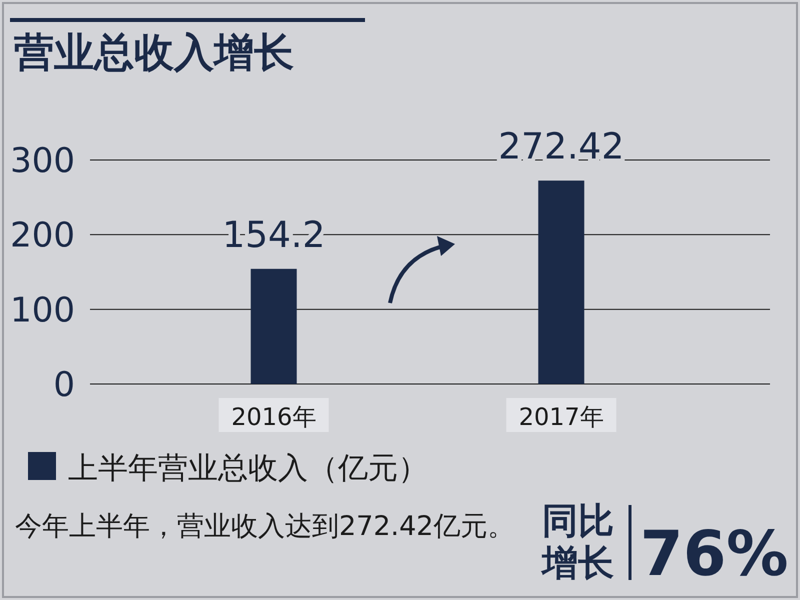 The image size is (800, 600). What do you see at coordinates (561, 147) in the screenshot?
I see `data-label: 272.42` at bounding box center [561, 147].